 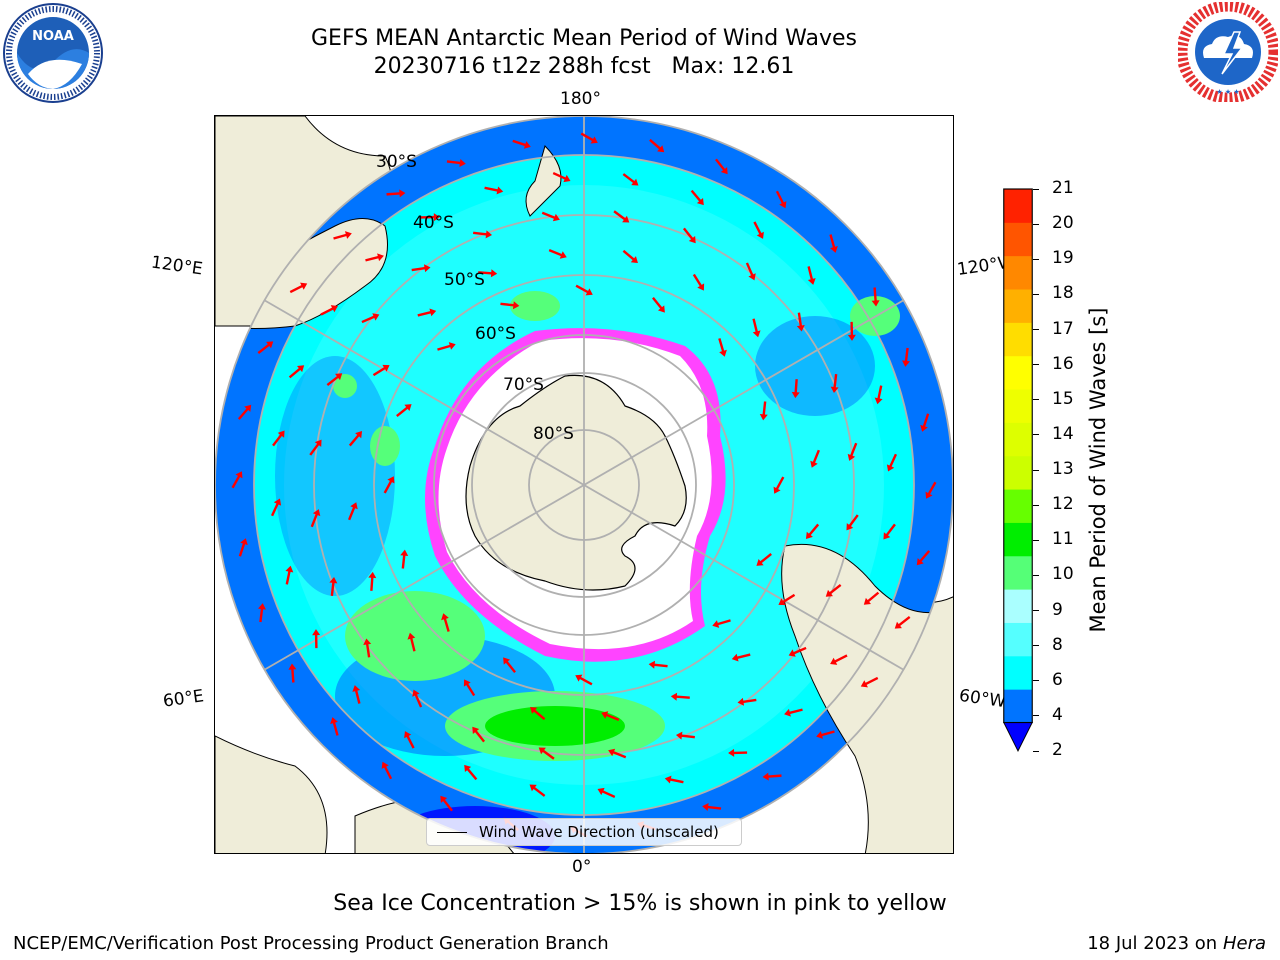 What do you see at coordinates (1063, 504) in the screenshot?
I see `colorbar-tick-label: 12` at bounding box center [1063, 504].